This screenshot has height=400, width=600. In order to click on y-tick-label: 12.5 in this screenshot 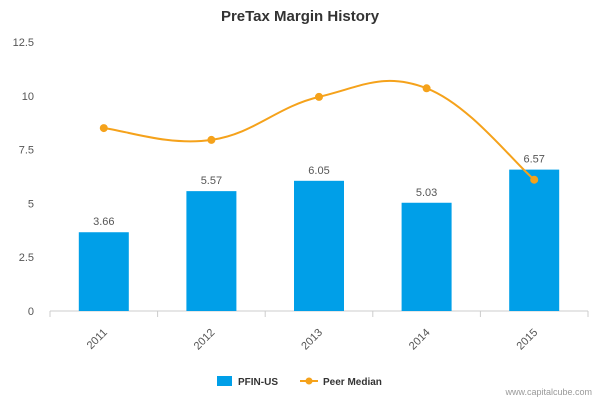, I will do `click(23, 43)`.